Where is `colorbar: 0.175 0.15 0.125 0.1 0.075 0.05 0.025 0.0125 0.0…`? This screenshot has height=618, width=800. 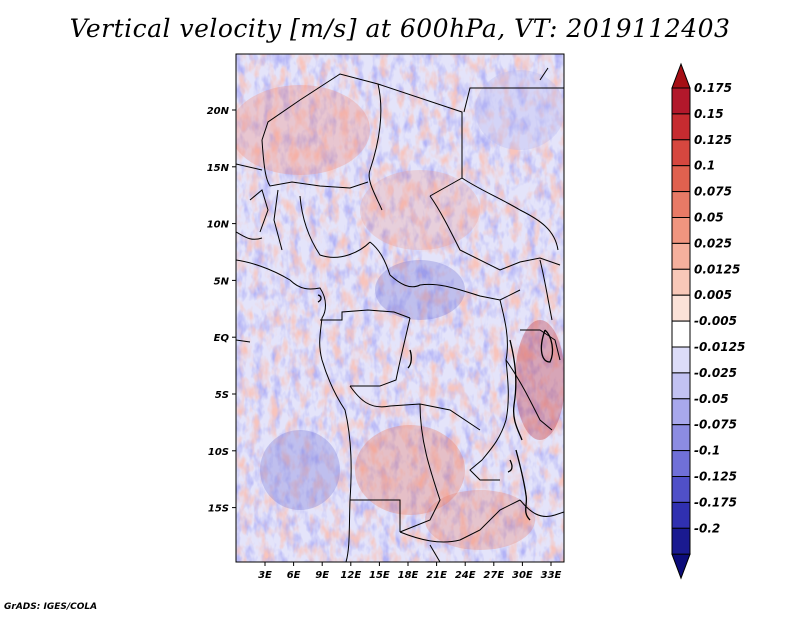
colorbar: 0.175 0.15 0.125 0.1 0.075 0.05 0.025 0.0125 0.0… is located at coordinates (708, 321).